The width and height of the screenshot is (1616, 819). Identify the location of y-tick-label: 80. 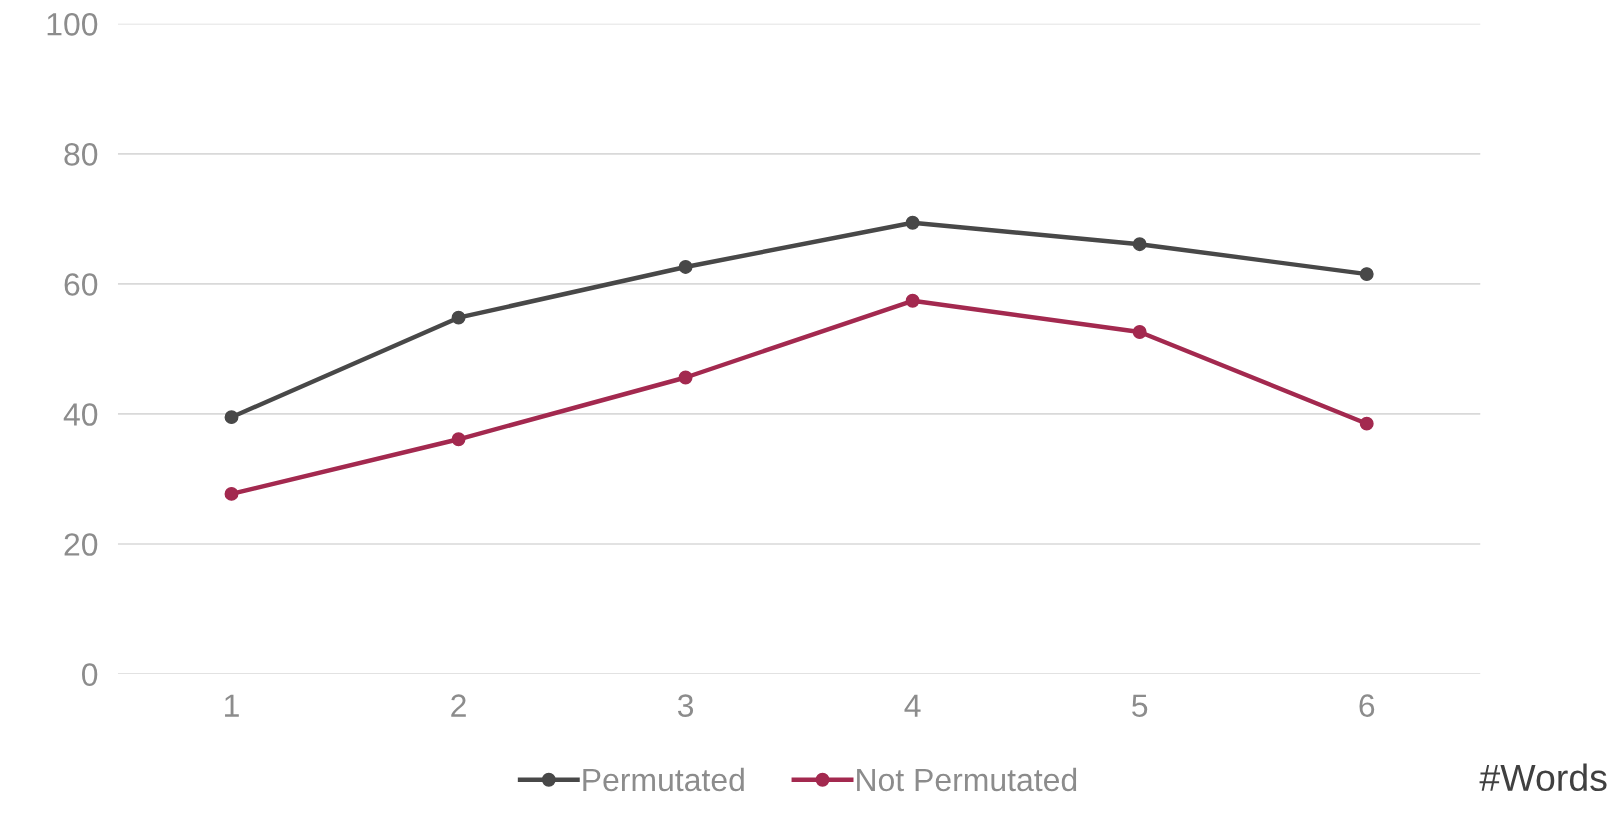
(81, 154).